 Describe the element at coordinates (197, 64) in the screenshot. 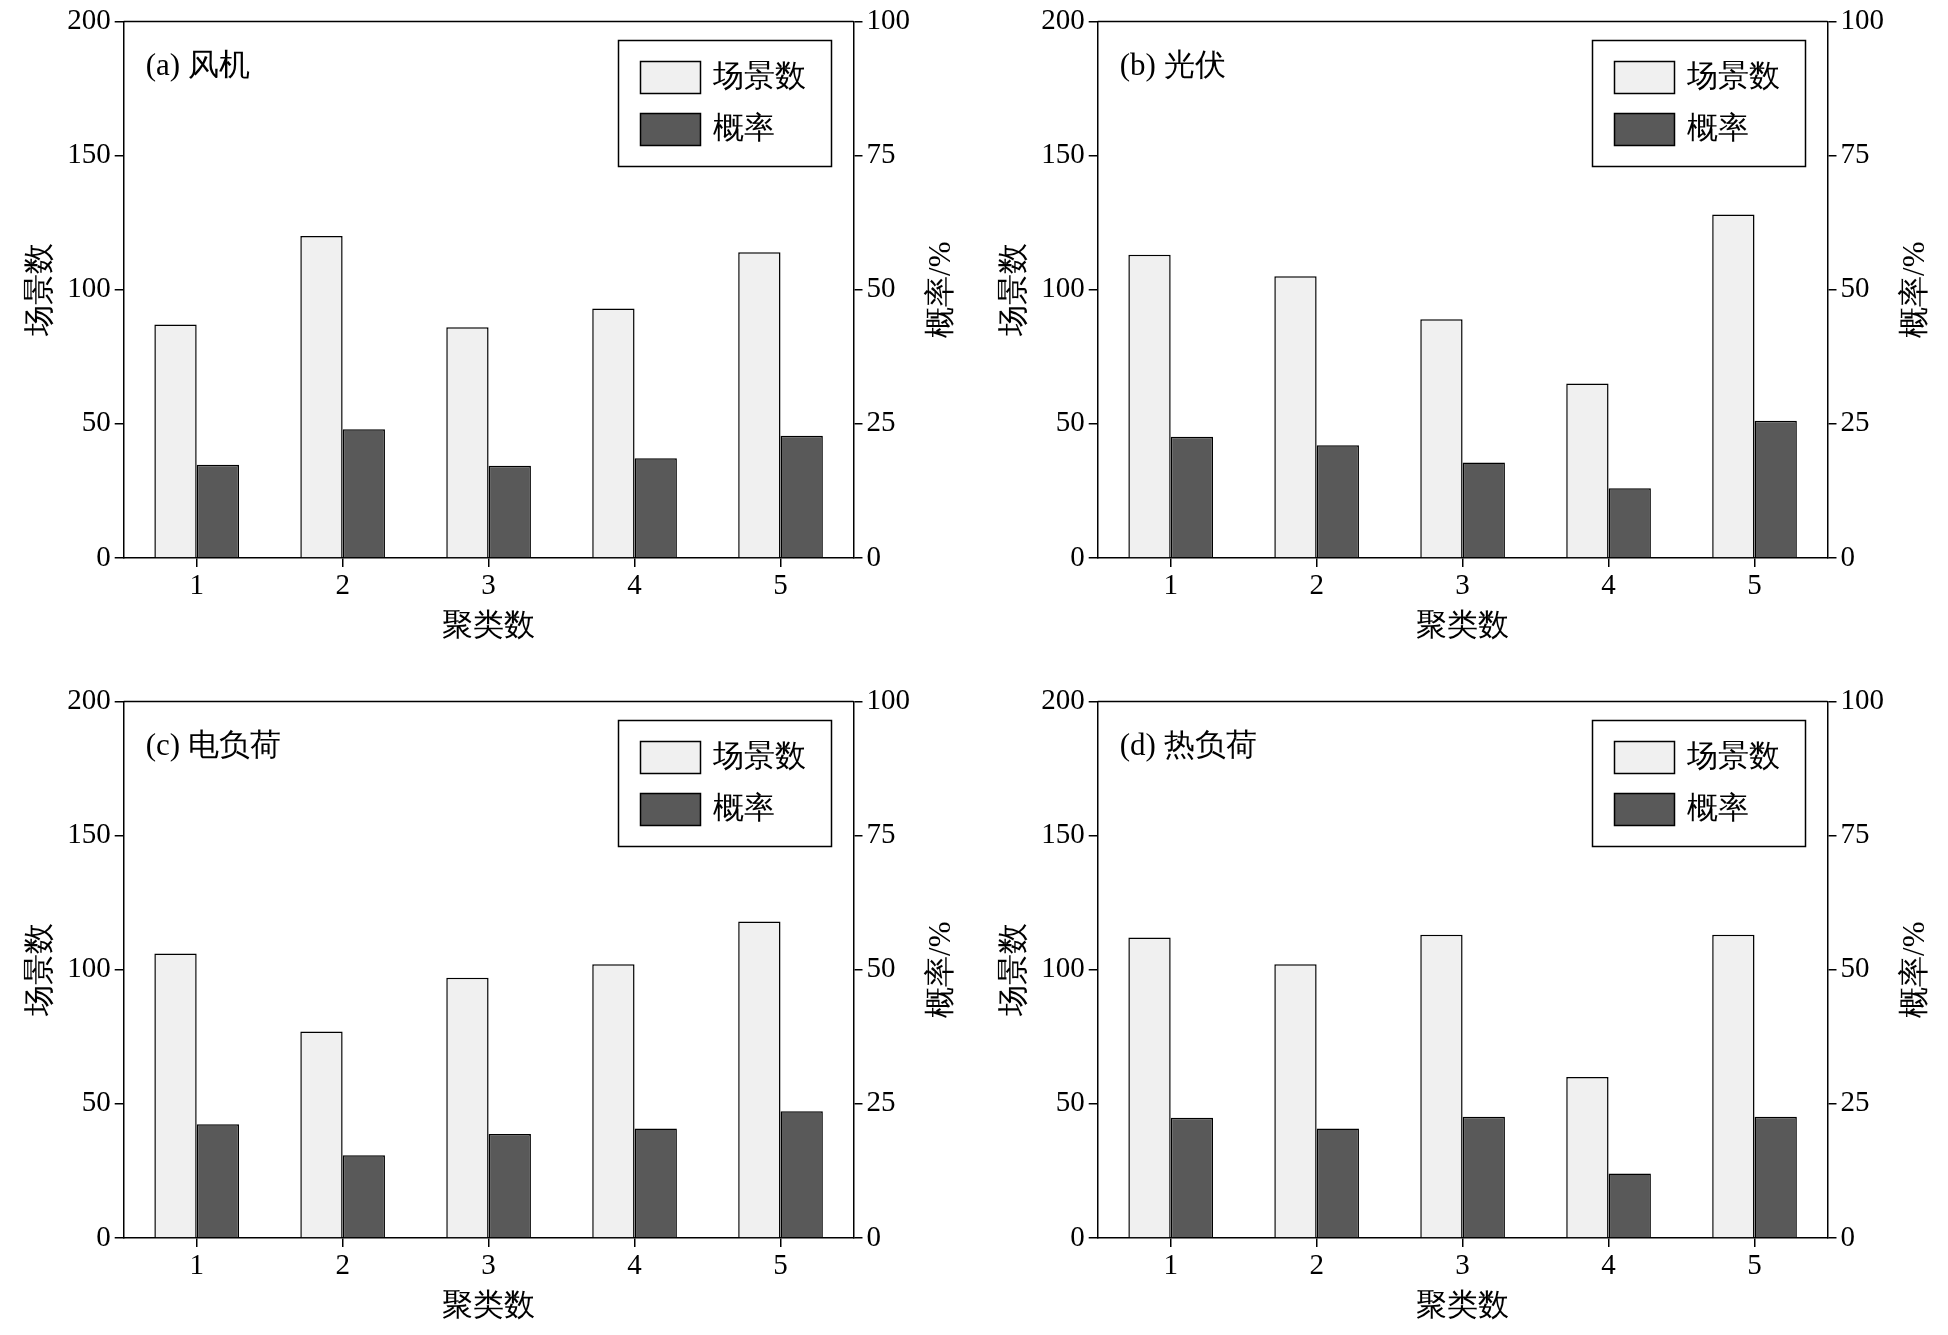

I see `text: (a) 风机` at that location.